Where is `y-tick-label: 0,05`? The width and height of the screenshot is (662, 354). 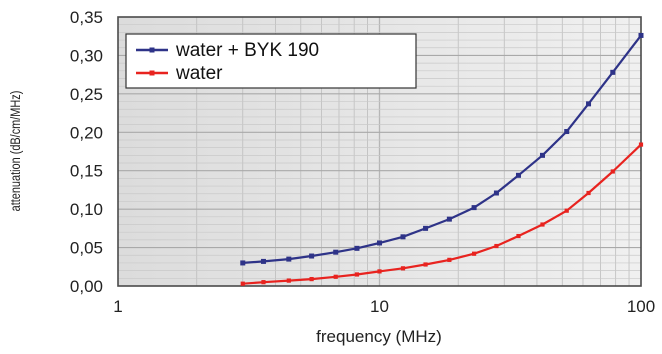 y-tick-label: 0,05 is located at coordinates (86, 248).